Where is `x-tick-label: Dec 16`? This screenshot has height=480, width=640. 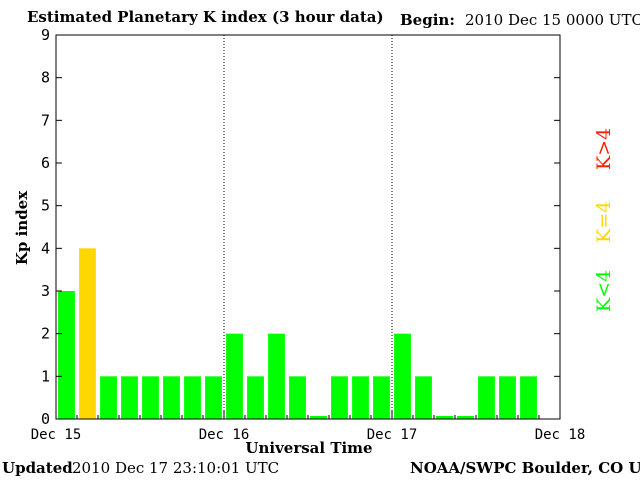 x-tick-label: Dec 16 is located at coordinates (224, 435).